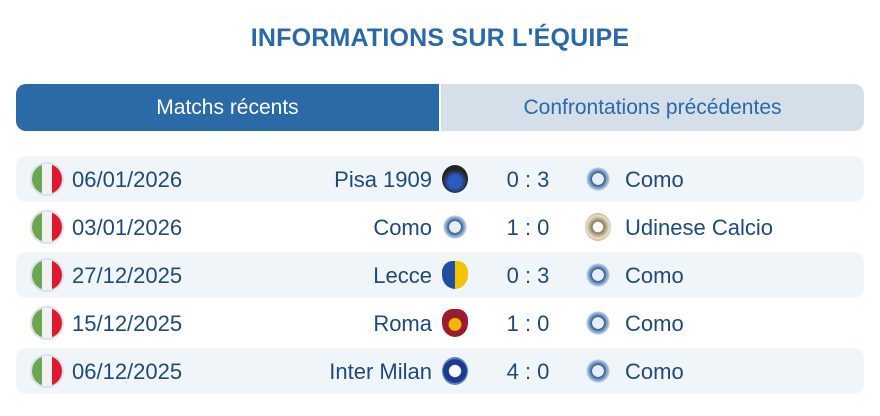 The width and height of the screenshot is (880, 416). Describe the element at coordinates (652, 107) in the screenshot. I see `tab-head-to-head: Confrontations précédentes` at that location.